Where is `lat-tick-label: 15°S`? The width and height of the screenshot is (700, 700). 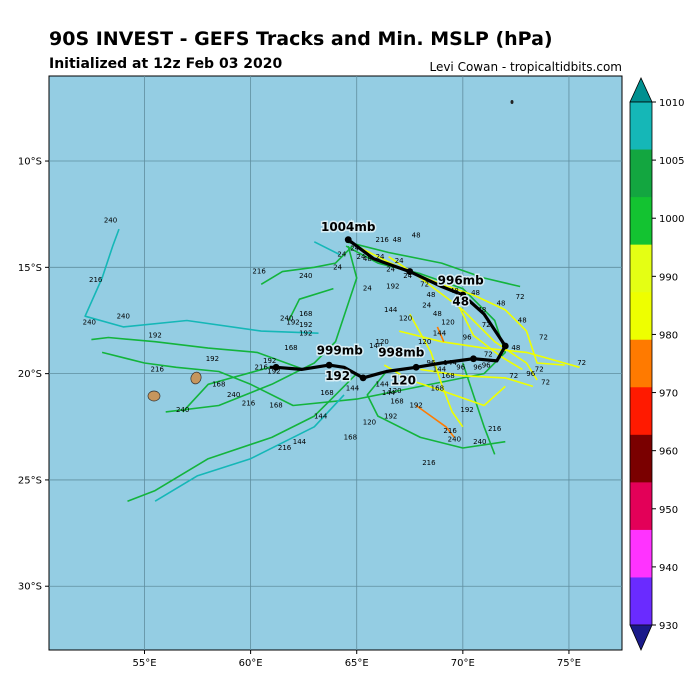
lat-tick-label: 15°S is located at coordinates (30, 268).